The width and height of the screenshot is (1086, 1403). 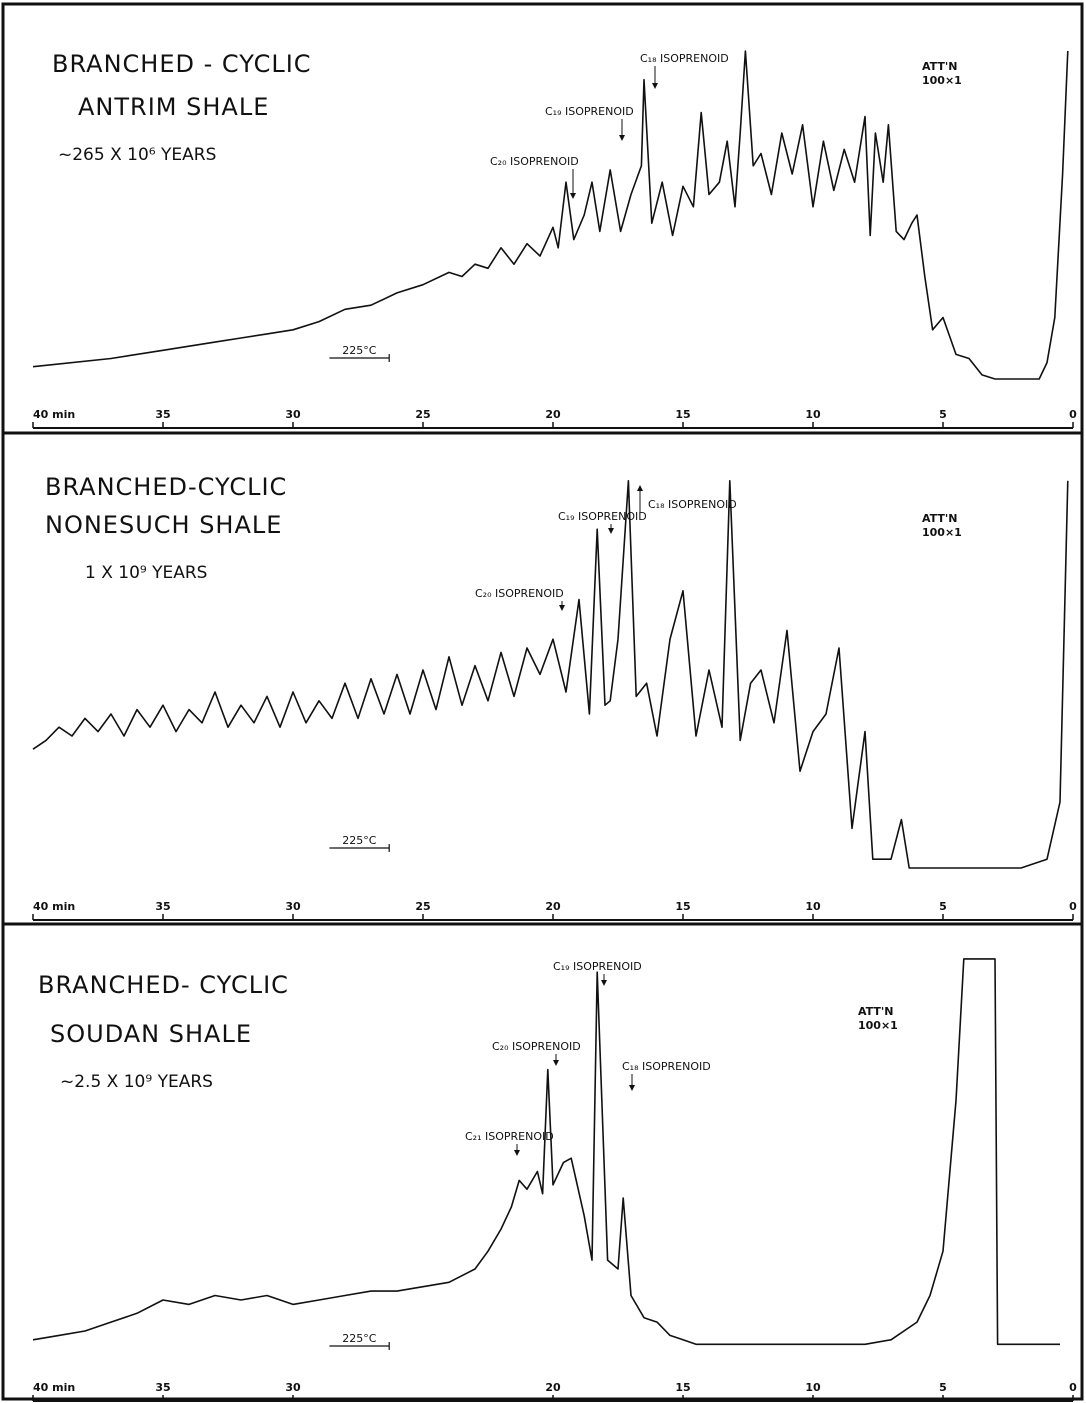 I want to click on panel-age: ~2.5 X 10⁹ YEARS, so click(x=136, y=1082).